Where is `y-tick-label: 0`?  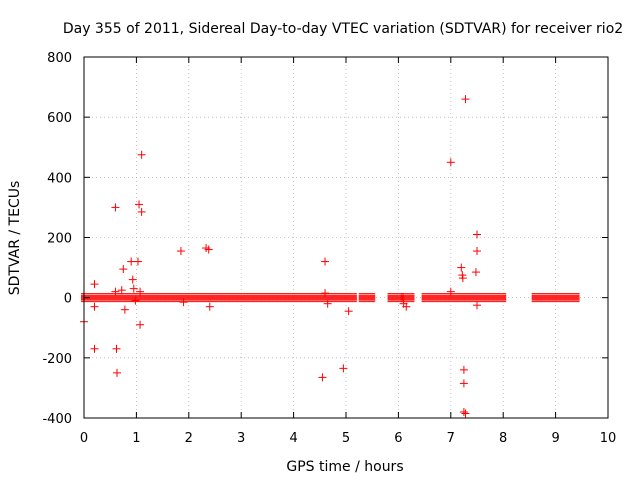
y-tick-label: 0 is located at coordinates (68, 299).